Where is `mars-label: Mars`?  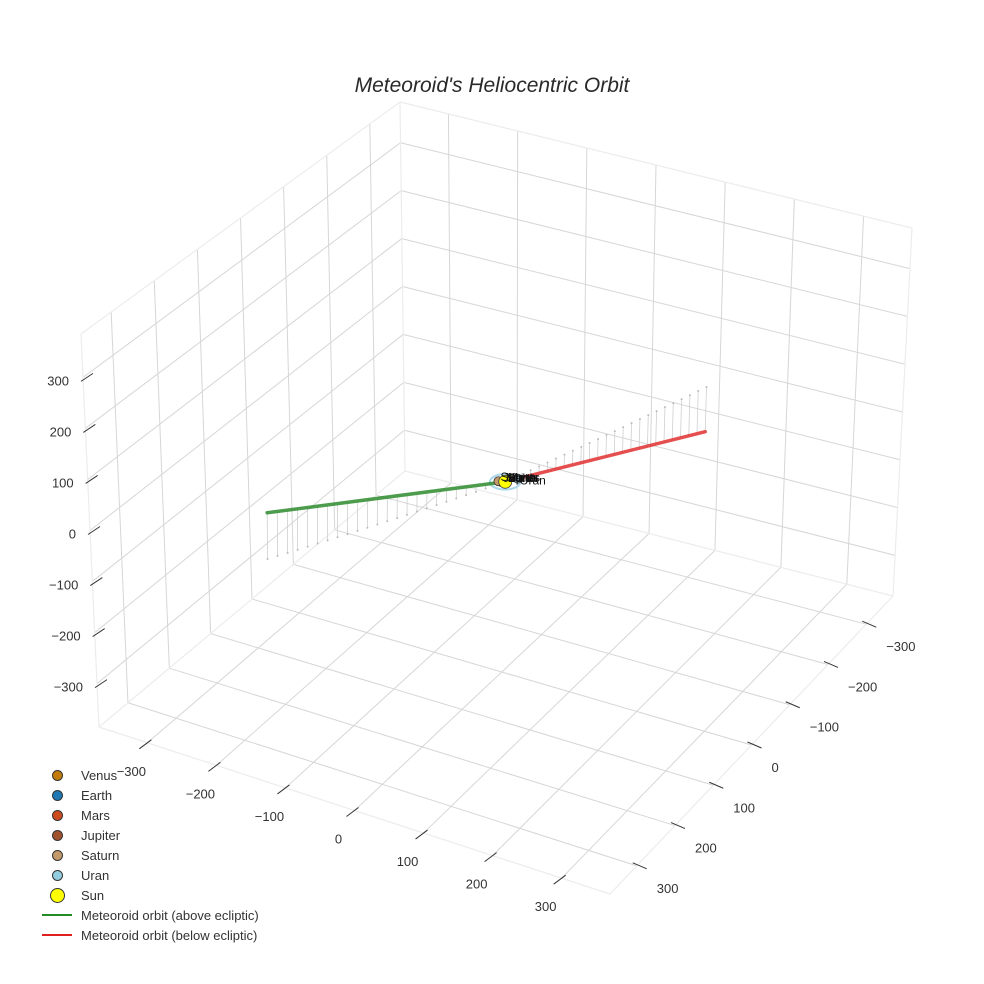
mars-label: Mars is located at coordinates (521, 477).